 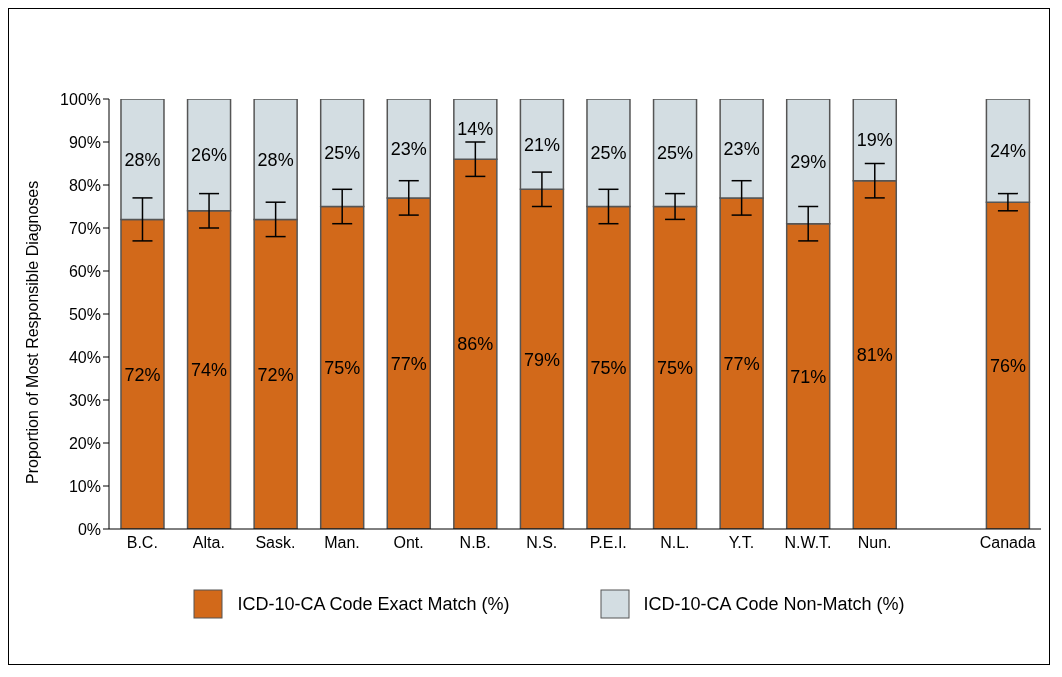 What do you see at coordinates (808, 161) in the screenshot?
I see `data-label: 29%` at bounding box center [808, 161].